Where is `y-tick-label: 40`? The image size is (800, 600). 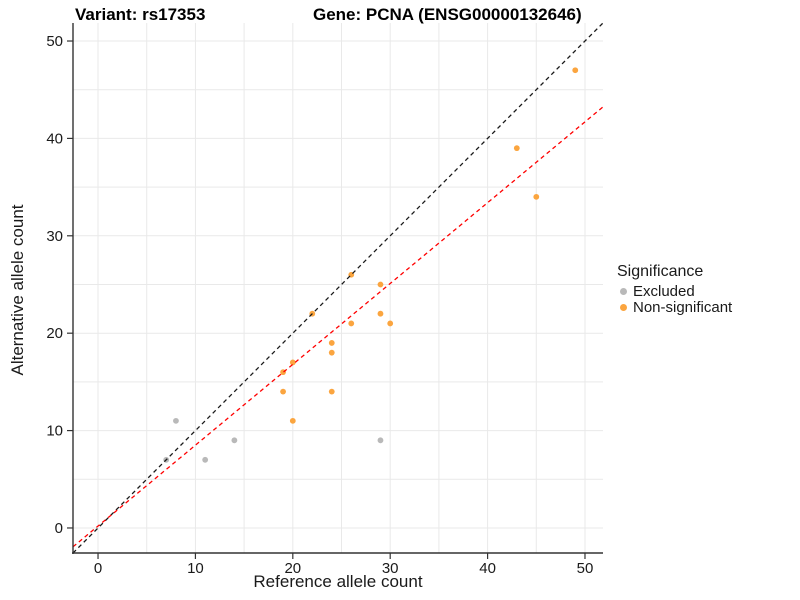
y-tick-label: 40 is located at coordinates (54, 138).